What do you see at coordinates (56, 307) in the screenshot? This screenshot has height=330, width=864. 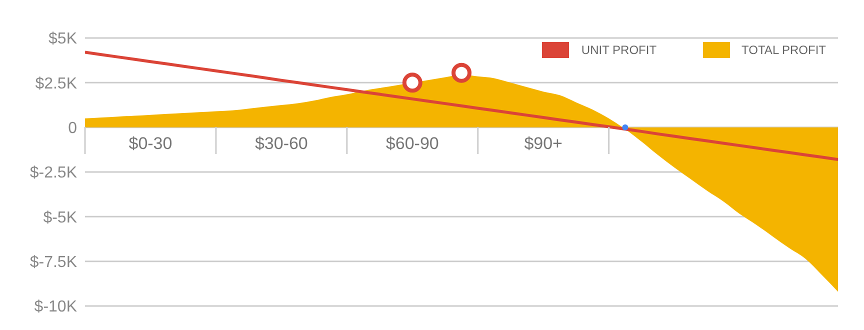 I see `y-tick-label: $-10K` at bounding box center [56, 307].